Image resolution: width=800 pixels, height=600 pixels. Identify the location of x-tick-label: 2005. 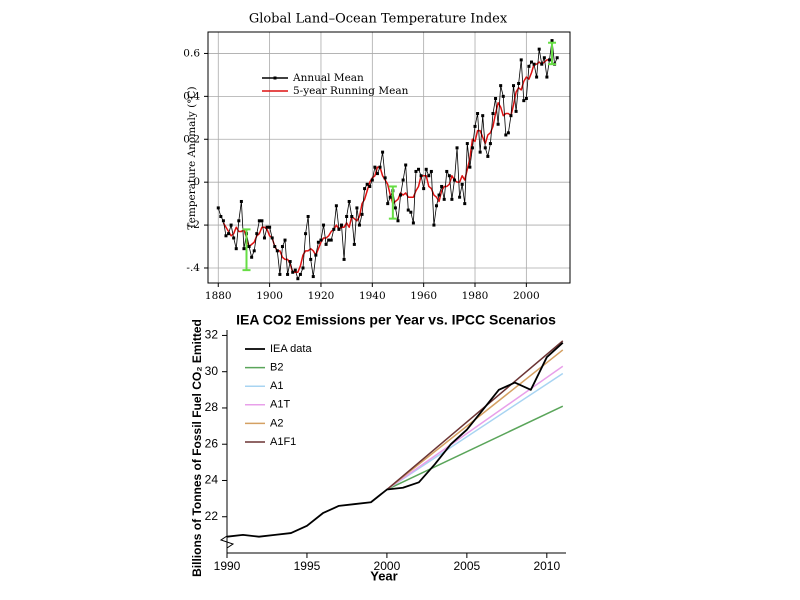
(467, 566).